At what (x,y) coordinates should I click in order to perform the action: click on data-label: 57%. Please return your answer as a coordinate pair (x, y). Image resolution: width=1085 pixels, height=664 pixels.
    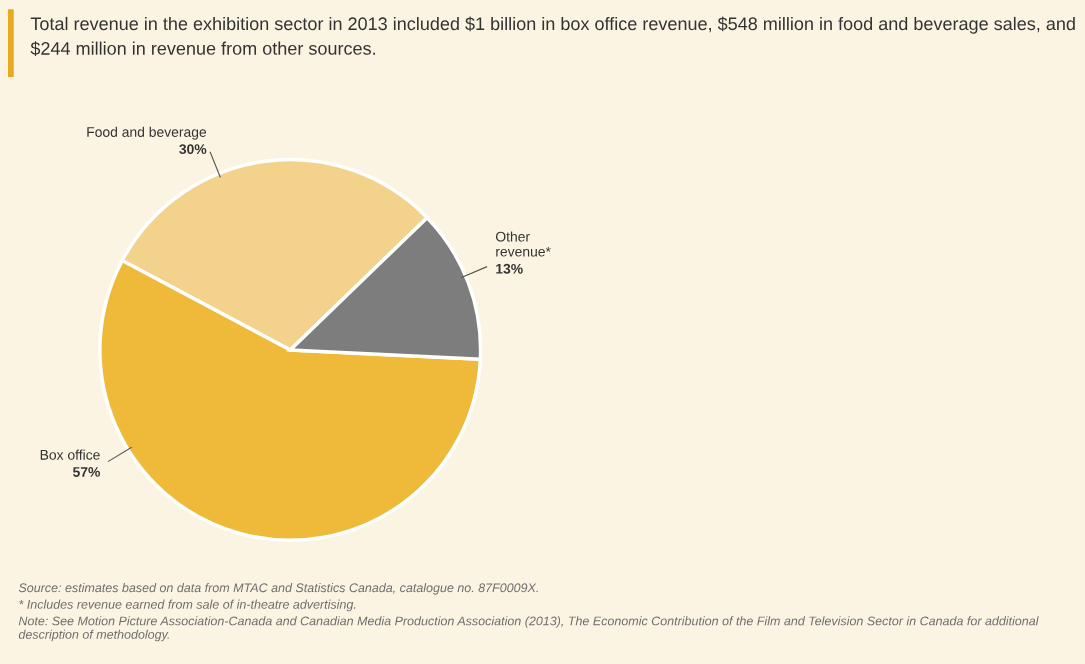
    Looking at the image, I should click on (86, 472).